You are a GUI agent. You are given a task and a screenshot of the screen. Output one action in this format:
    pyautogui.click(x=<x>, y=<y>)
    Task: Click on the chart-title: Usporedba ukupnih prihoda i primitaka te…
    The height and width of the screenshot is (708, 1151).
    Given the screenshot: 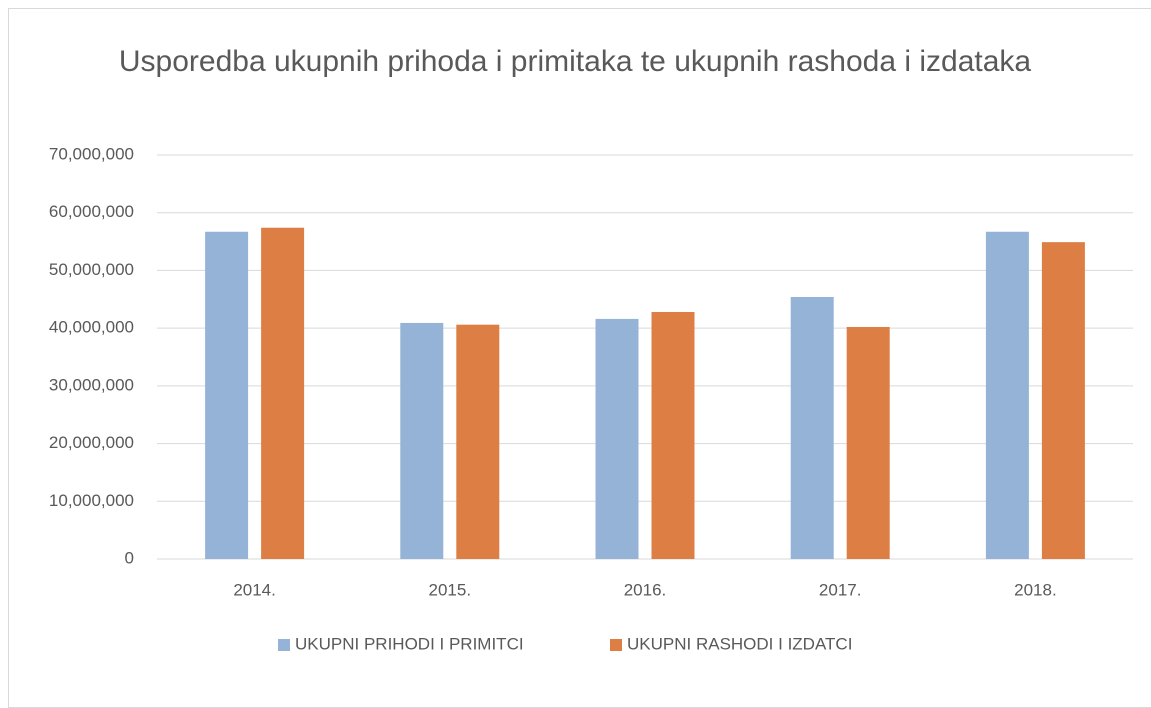 What is the action you would take?
    pyautogui.click(x=575, y=61)
    